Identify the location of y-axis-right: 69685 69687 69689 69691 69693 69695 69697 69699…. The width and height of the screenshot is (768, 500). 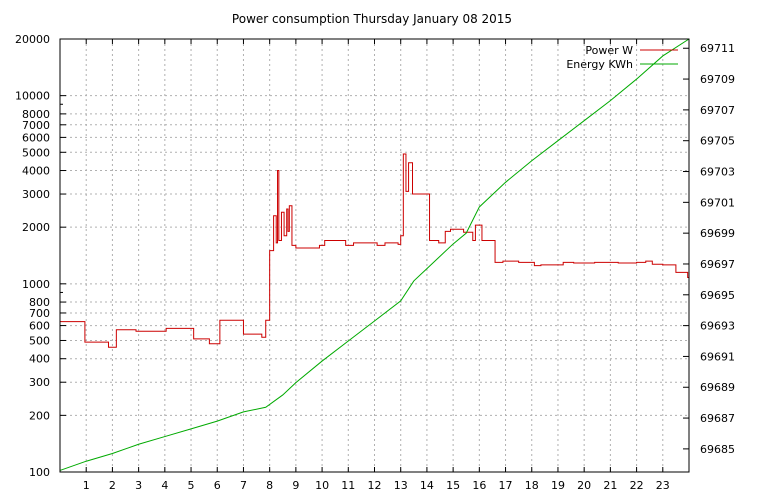
(709, 249).